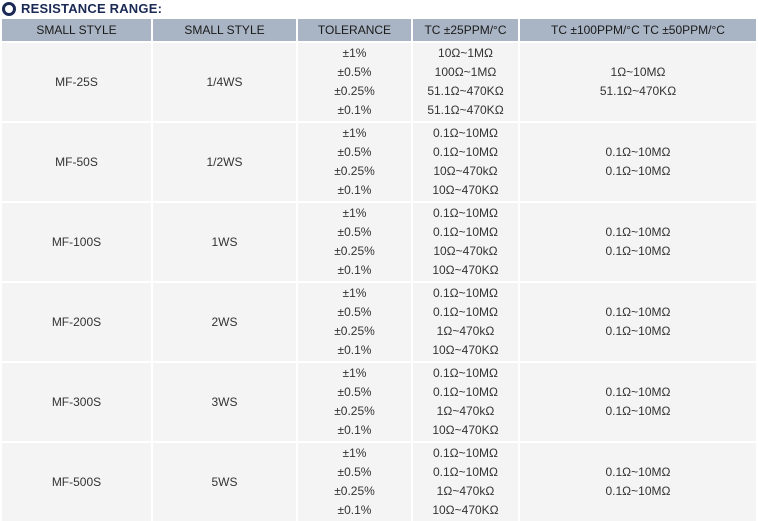 This screenshot has height=521, width=758. Describe the element at coordinates (465, 162) in the screenshot. I see `tc25-cell: 0.1Ω~10MΩ 0.1Ω~10MΩ 10Ω~470kΩ 10Ω~470KΩ` at that location.